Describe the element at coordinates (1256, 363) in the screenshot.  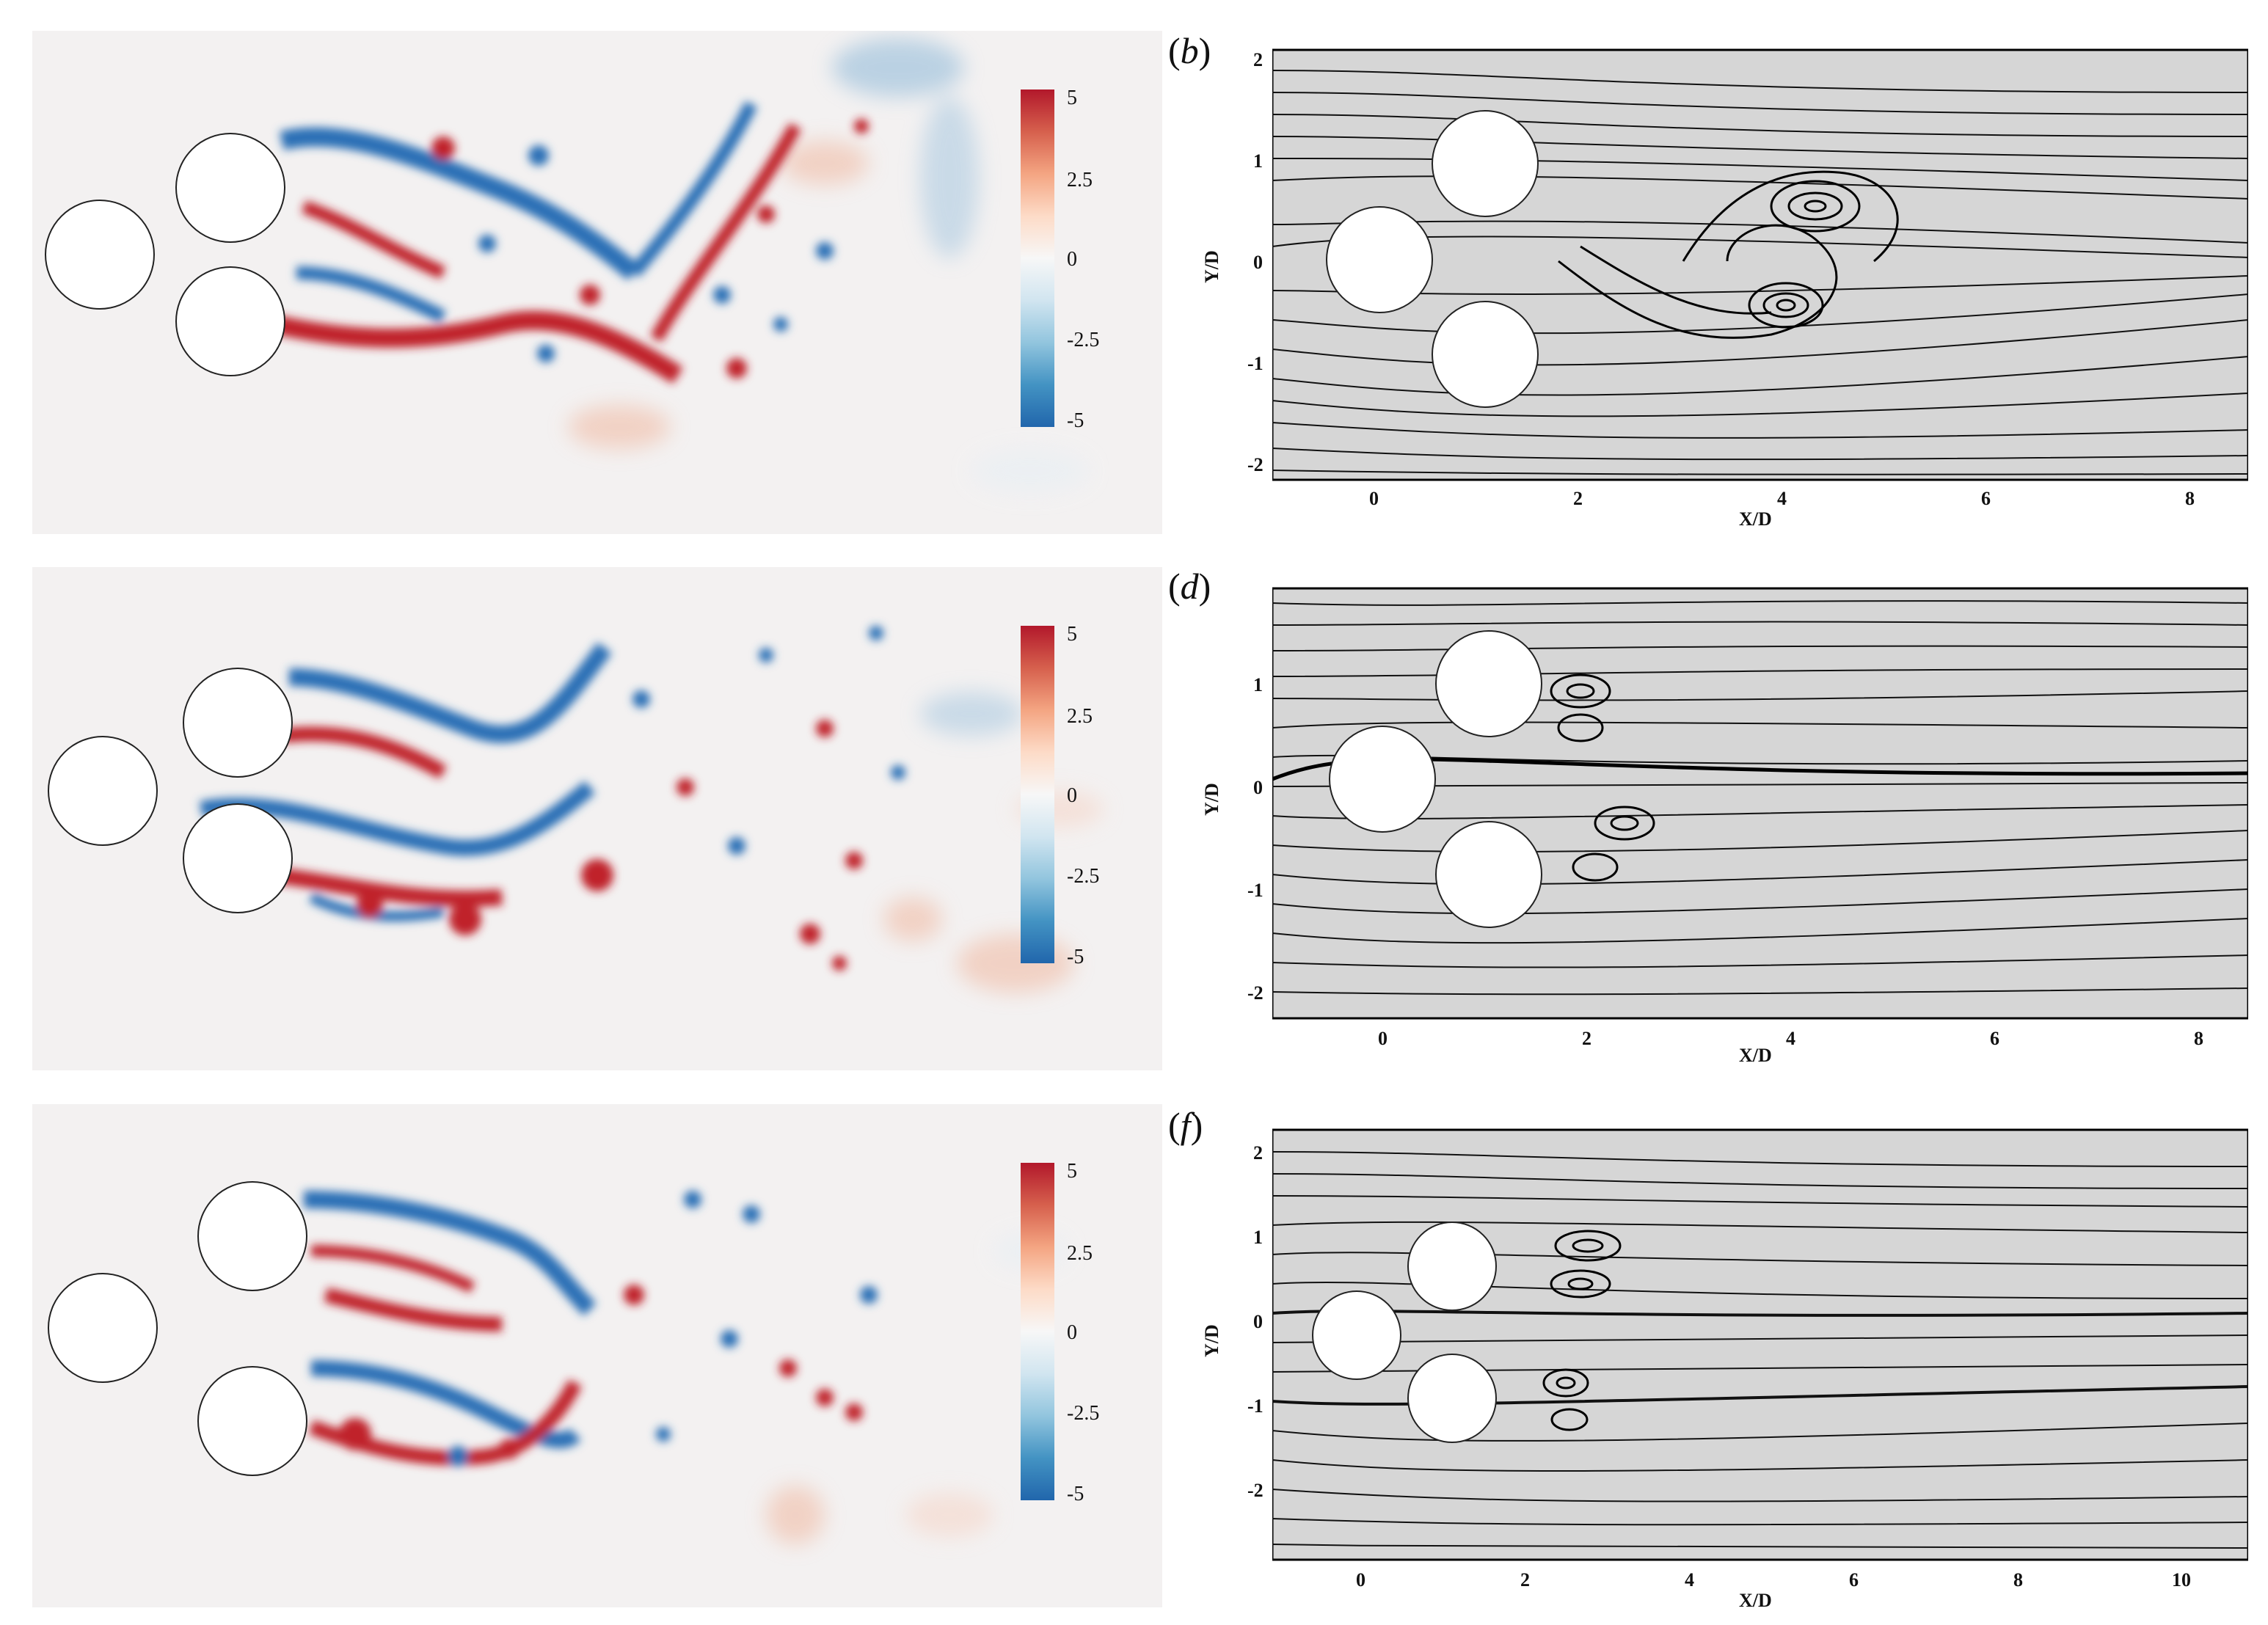
I see `b-ytick-m1: -1` at that location.